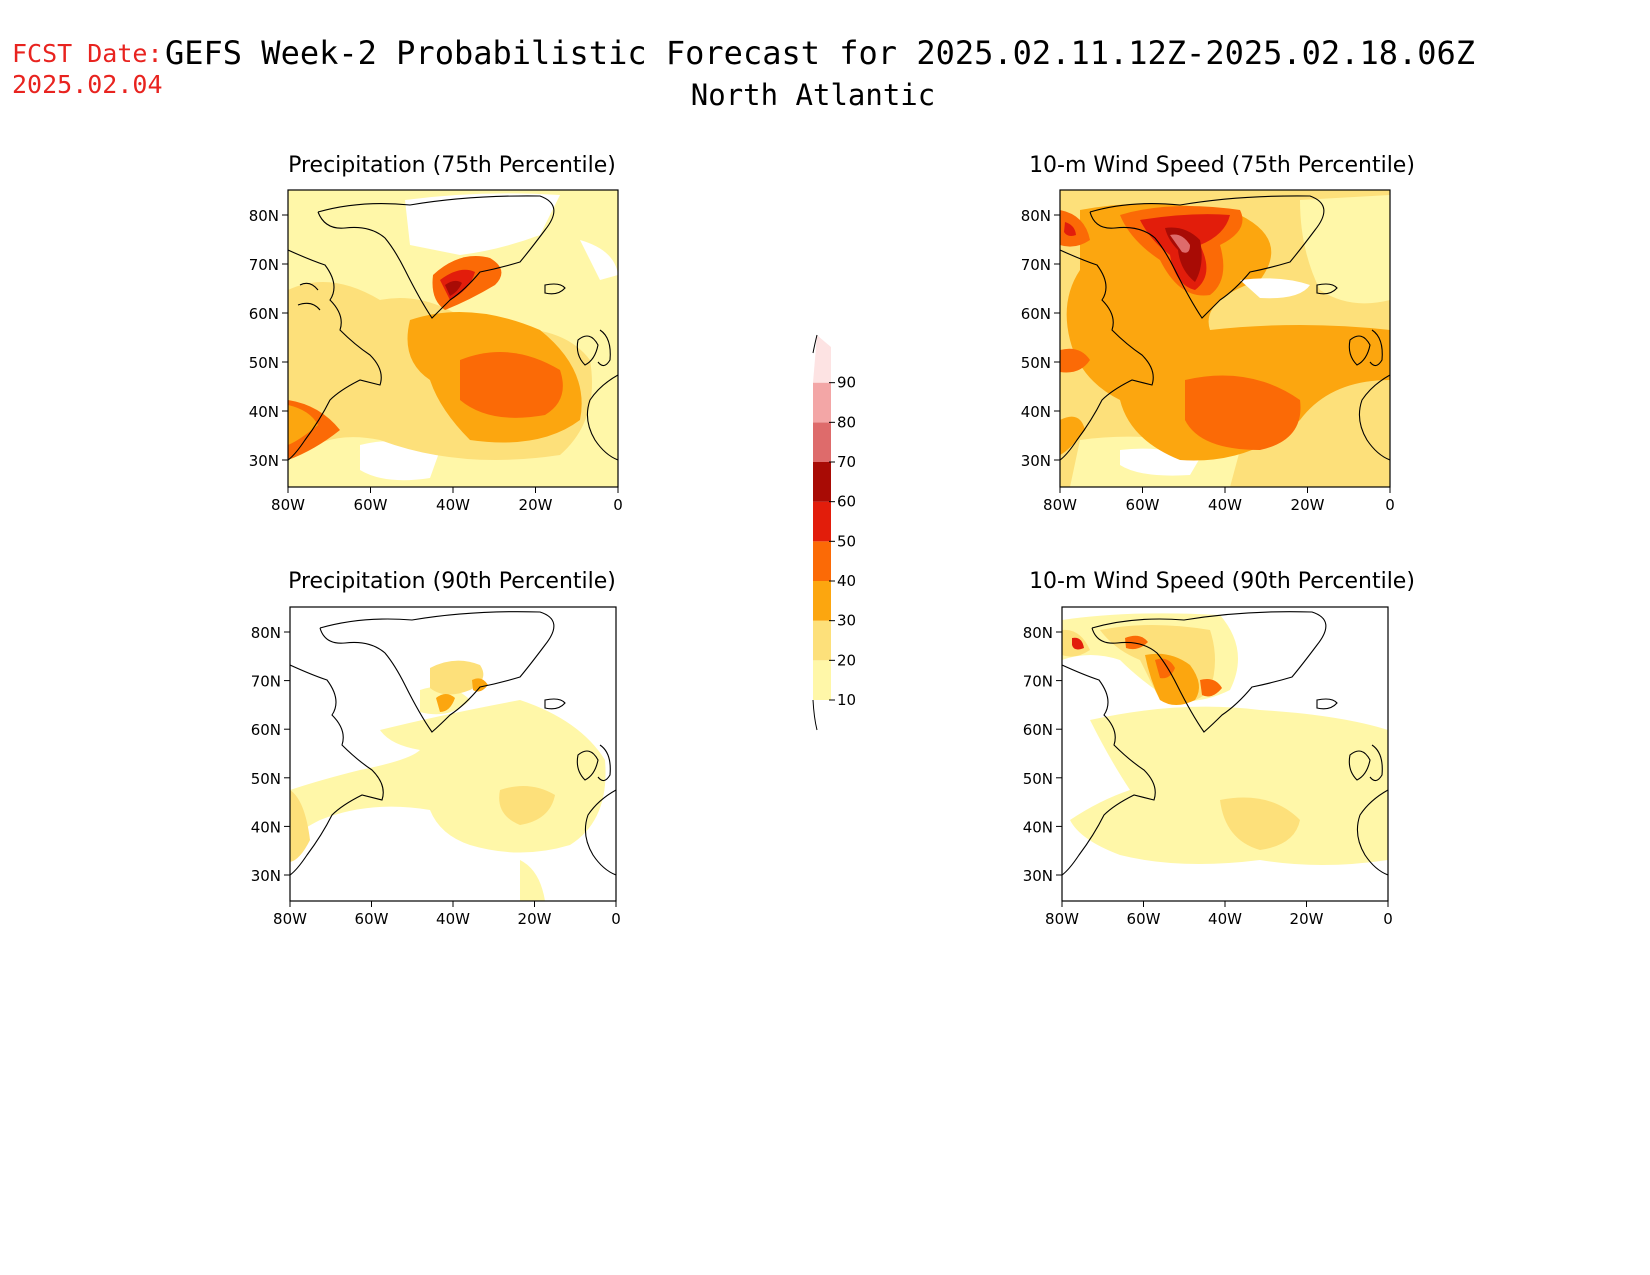 The height and width of the screenshot is (1275, 1650). What do you see at coordinates (846, 422) in the screenshot?
I see `colorbar-label: 80` at bounding box center [846, 422].